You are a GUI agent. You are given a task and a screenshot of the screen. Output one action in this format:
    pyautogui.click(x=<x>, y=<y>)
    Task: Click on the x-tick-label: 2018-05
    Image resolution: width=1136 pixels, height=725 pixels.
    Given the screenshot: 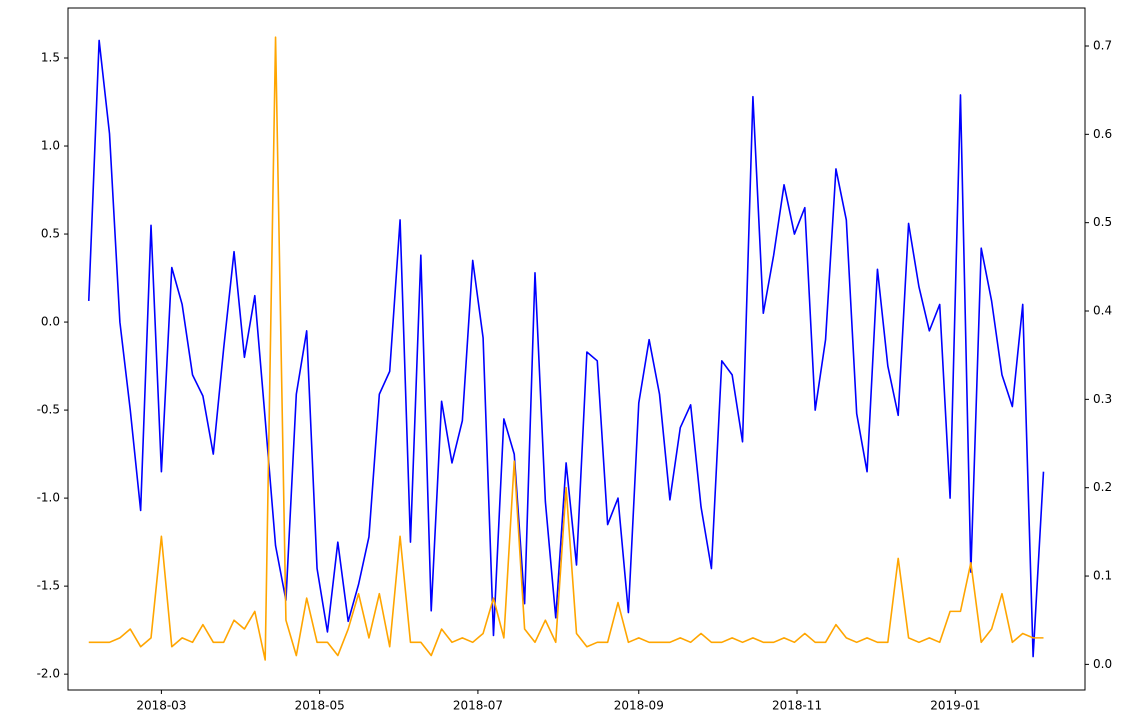 What is the action you would take?
    pyautogui.click(x=320, y=706)
    